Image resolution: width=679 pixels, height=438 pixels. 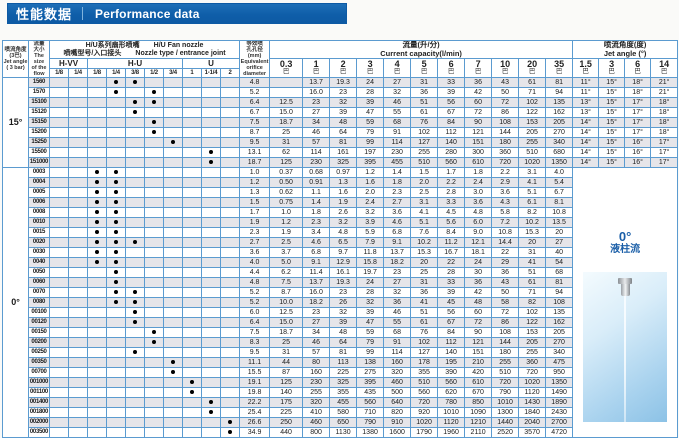 What do you see at coordinates (78, 73) in the screenshot?
I see `joint-size-header: 1/4` at bounding box center [78, 73].